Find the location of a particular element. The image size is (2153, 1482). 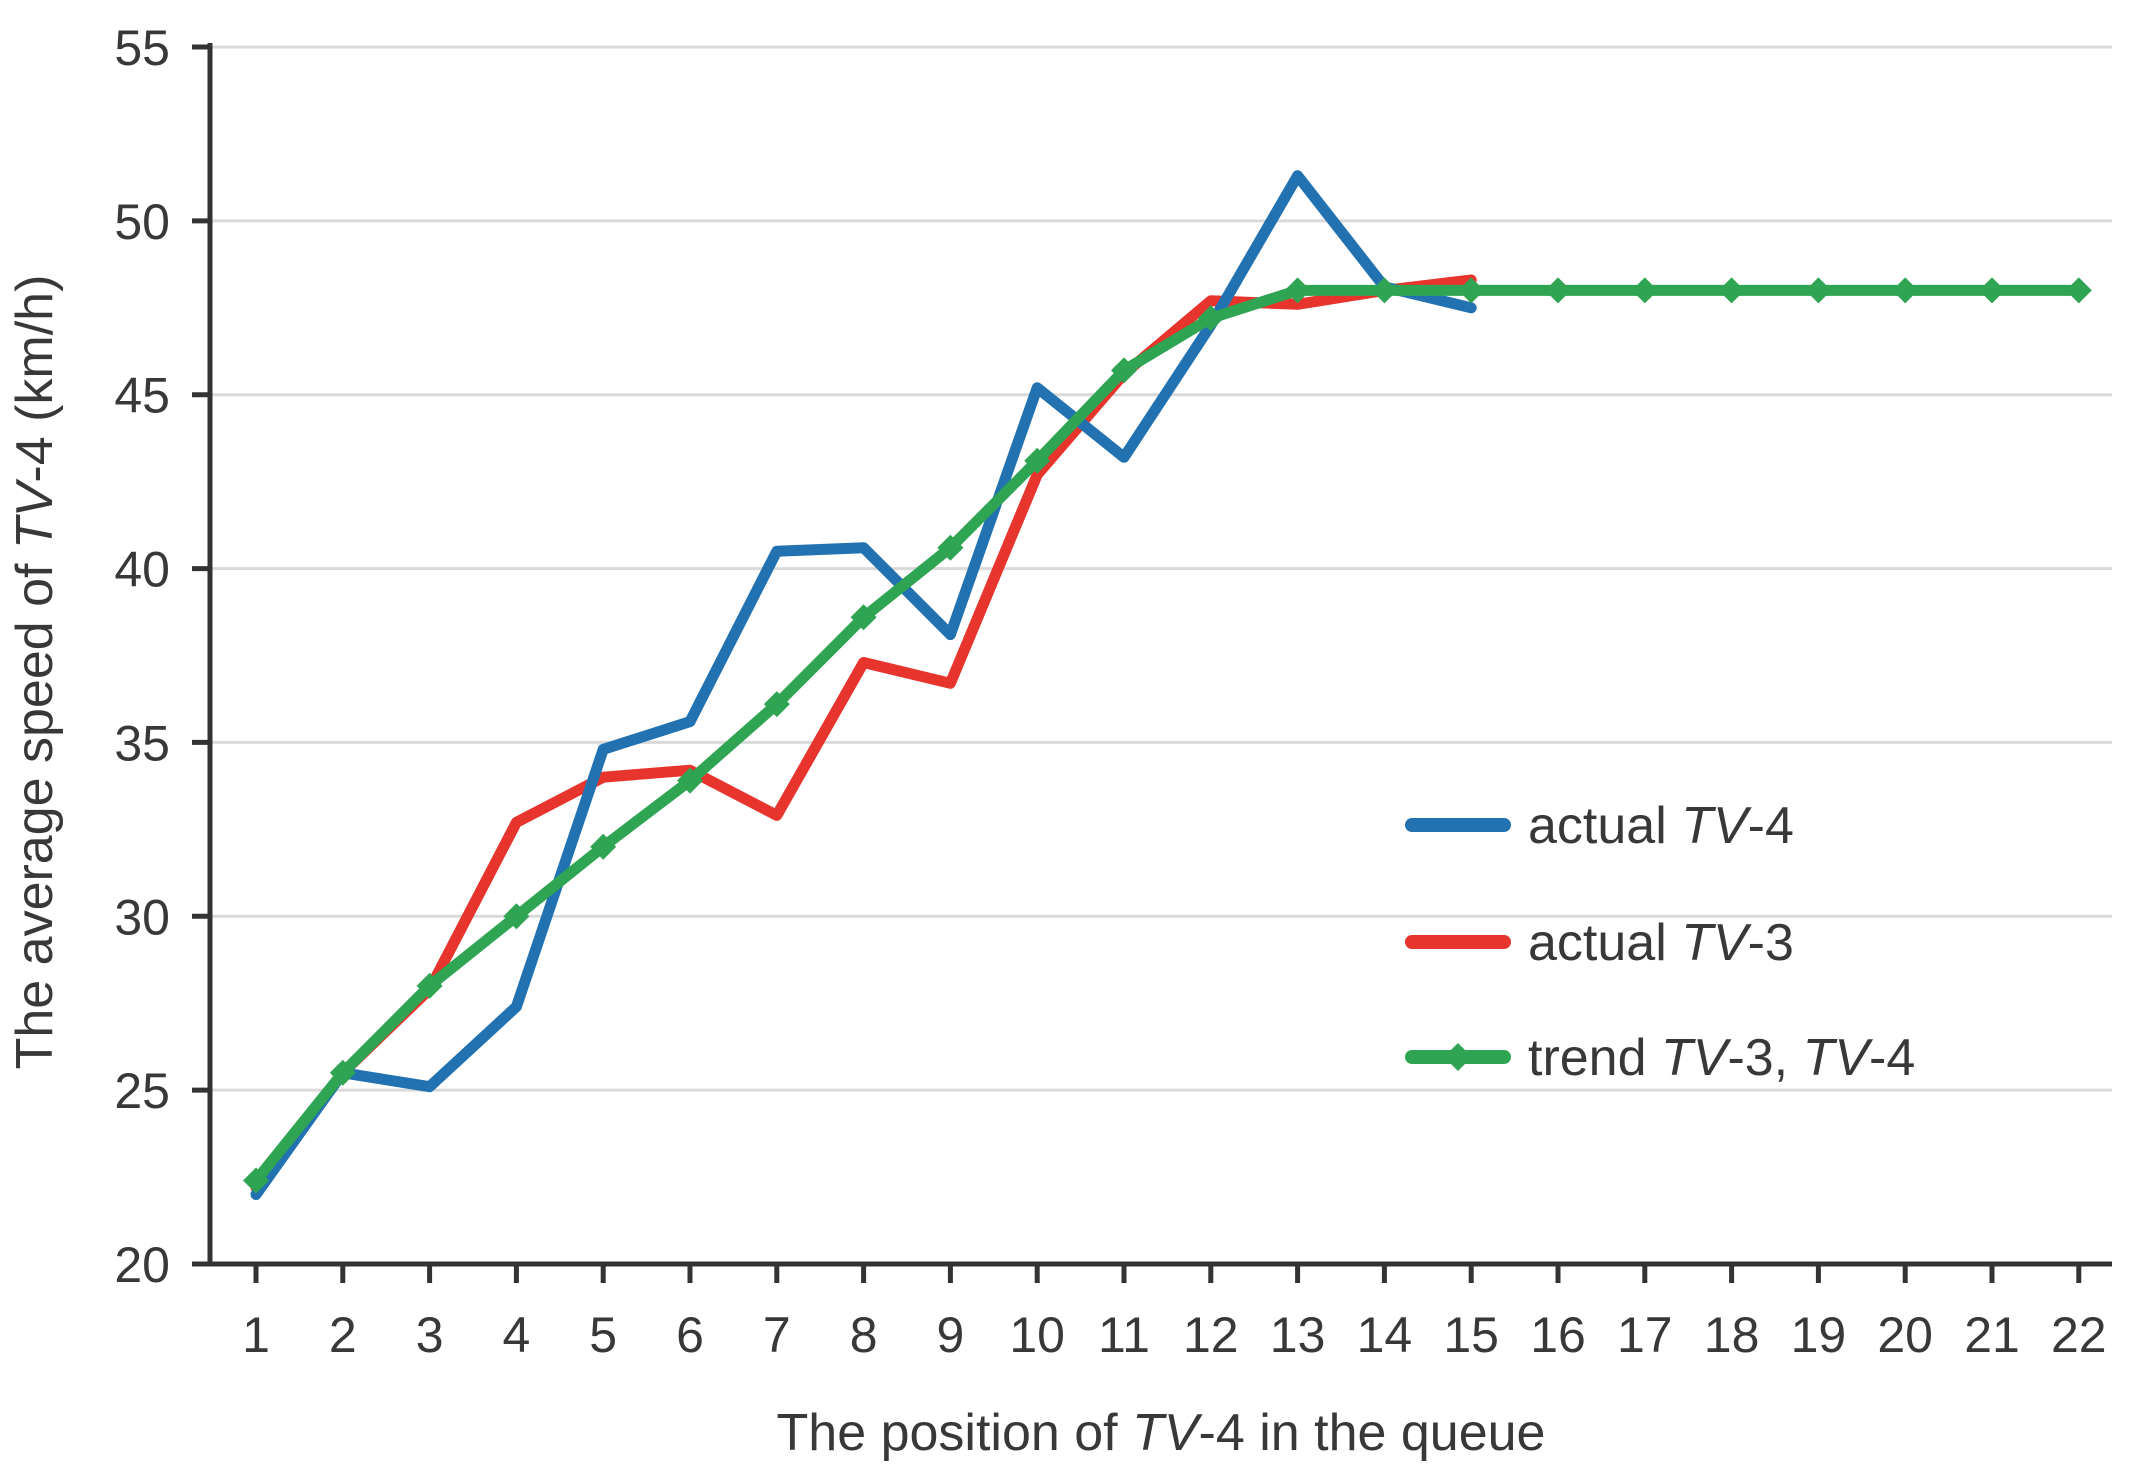

x-tick-label-19: 19 is located at coordinates (1819, 1335).